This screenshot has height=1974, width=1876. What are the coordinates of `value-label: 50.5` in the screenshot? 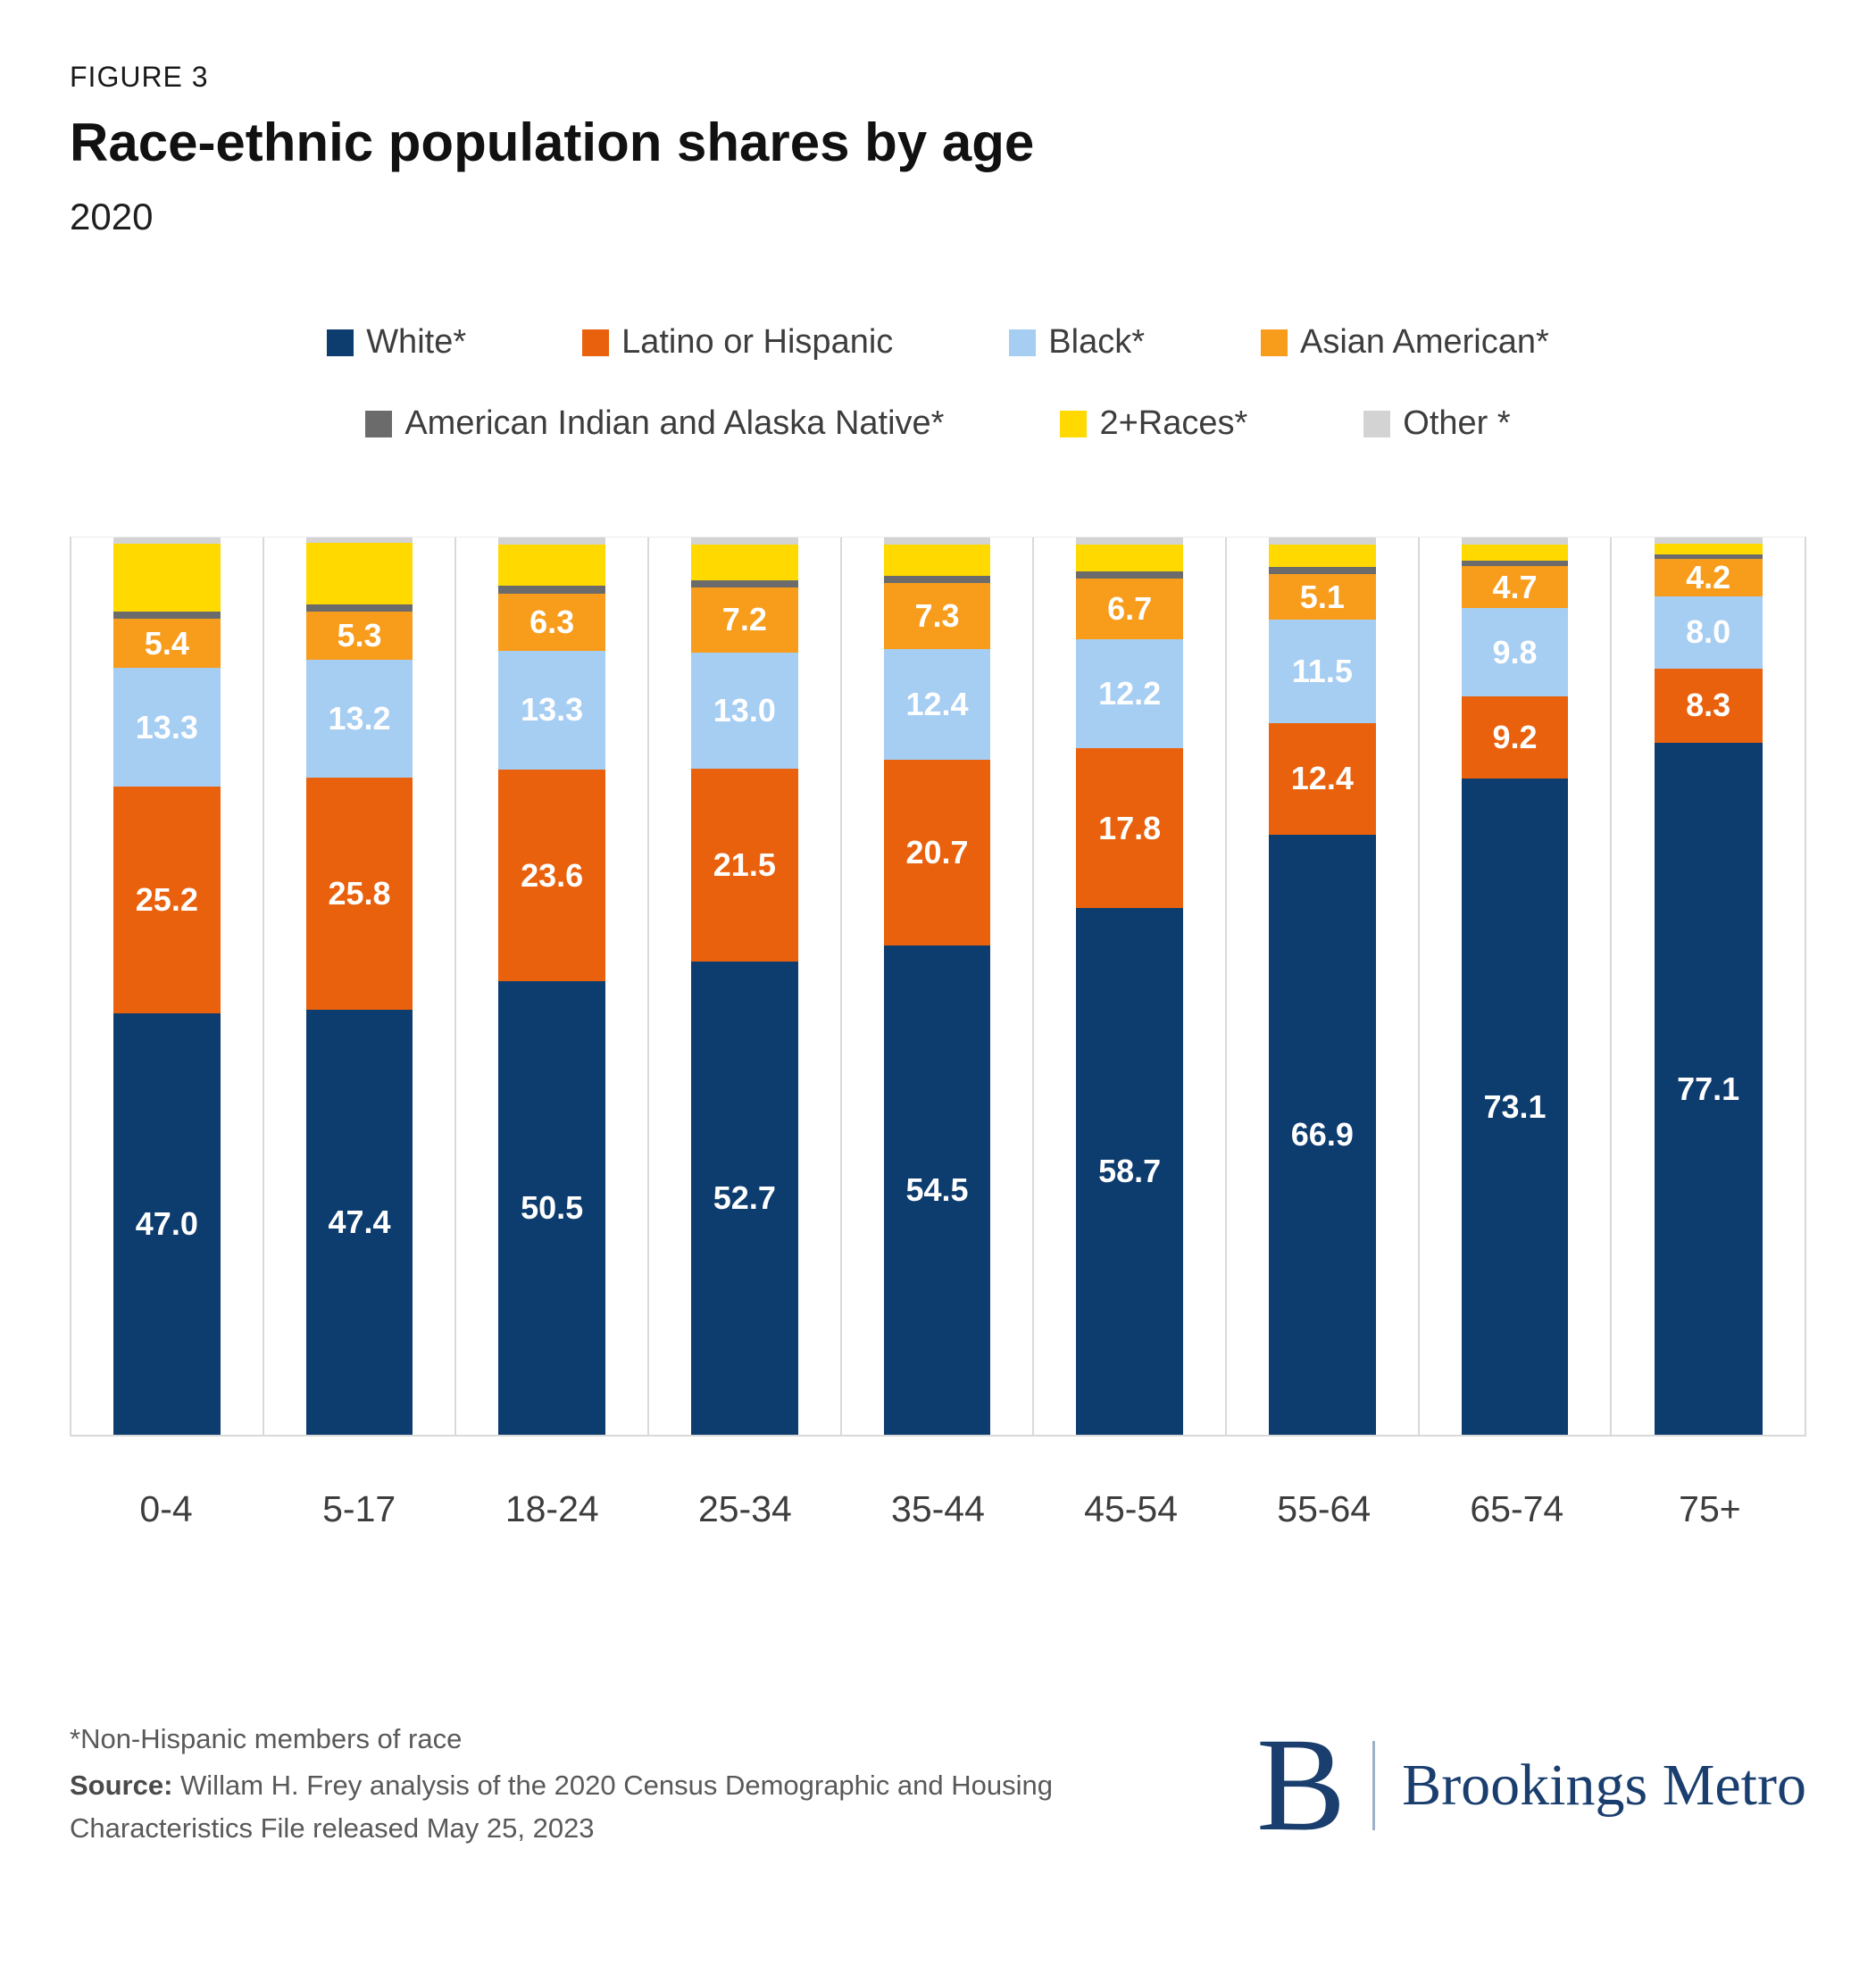 It's located at (552, 1208).